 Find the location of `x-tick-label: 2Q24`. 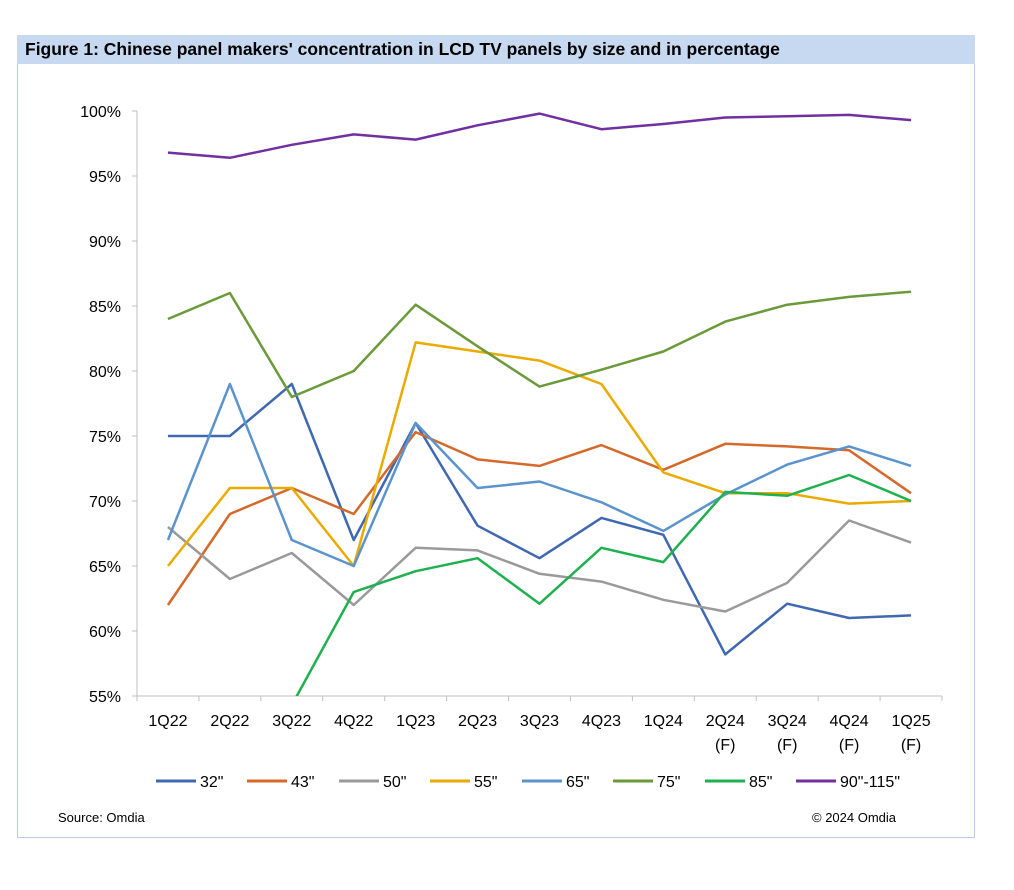

x-tick-label: 2Q24 is located at coordinates (725, 721).